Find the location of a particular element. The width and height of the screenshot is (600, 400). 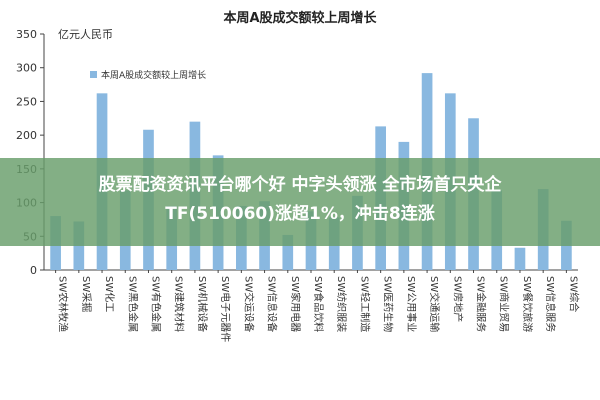

x-tick-label: SW食品饮料 is located at coordinates (318, 304).